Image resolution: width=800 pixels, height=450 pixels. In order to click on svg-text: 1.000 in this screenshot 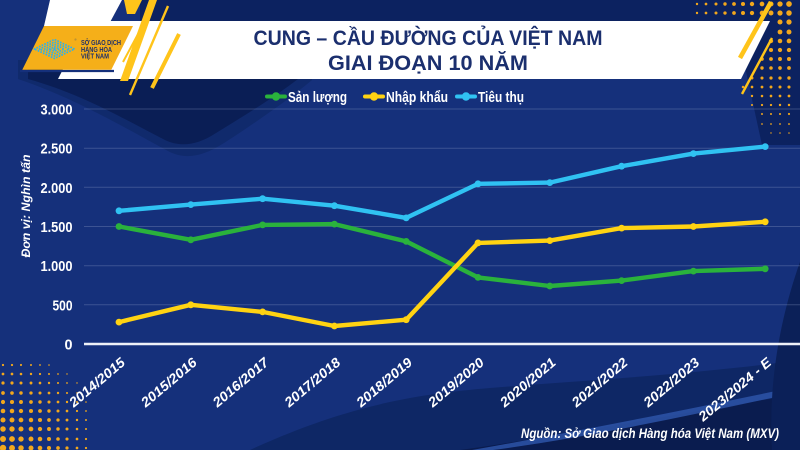, I will do `click(57, 266)`.